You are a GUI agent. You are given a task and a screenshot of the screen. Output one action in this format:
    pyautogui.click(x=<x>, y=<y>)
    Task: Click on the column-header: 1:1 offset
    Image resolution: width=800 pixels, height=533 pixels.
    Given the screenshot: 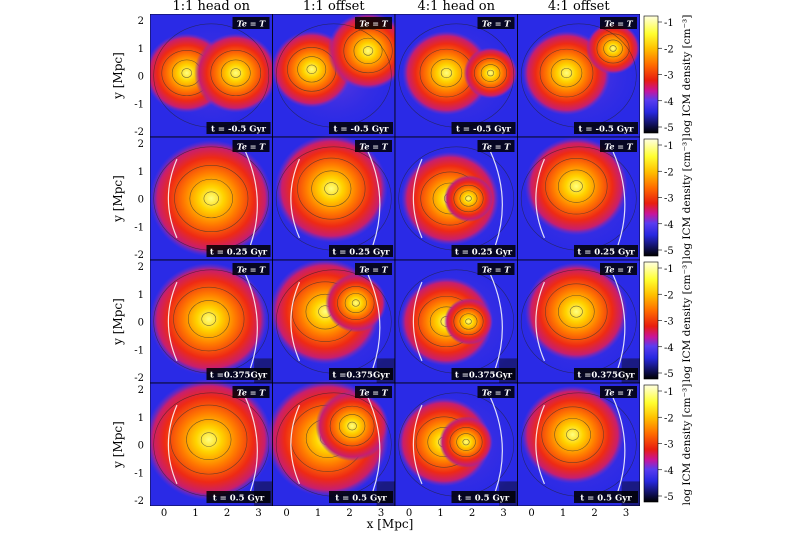 What is the action you would take?
    pyautogui.click(x=334, y=7)
    